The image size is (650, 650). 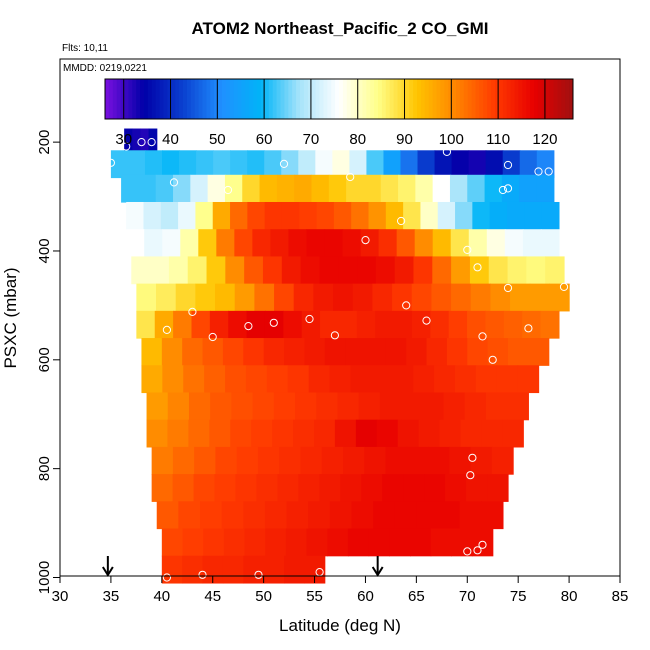 I want to click on colorbar-tick-label: 60, so click(x=264, y=139).